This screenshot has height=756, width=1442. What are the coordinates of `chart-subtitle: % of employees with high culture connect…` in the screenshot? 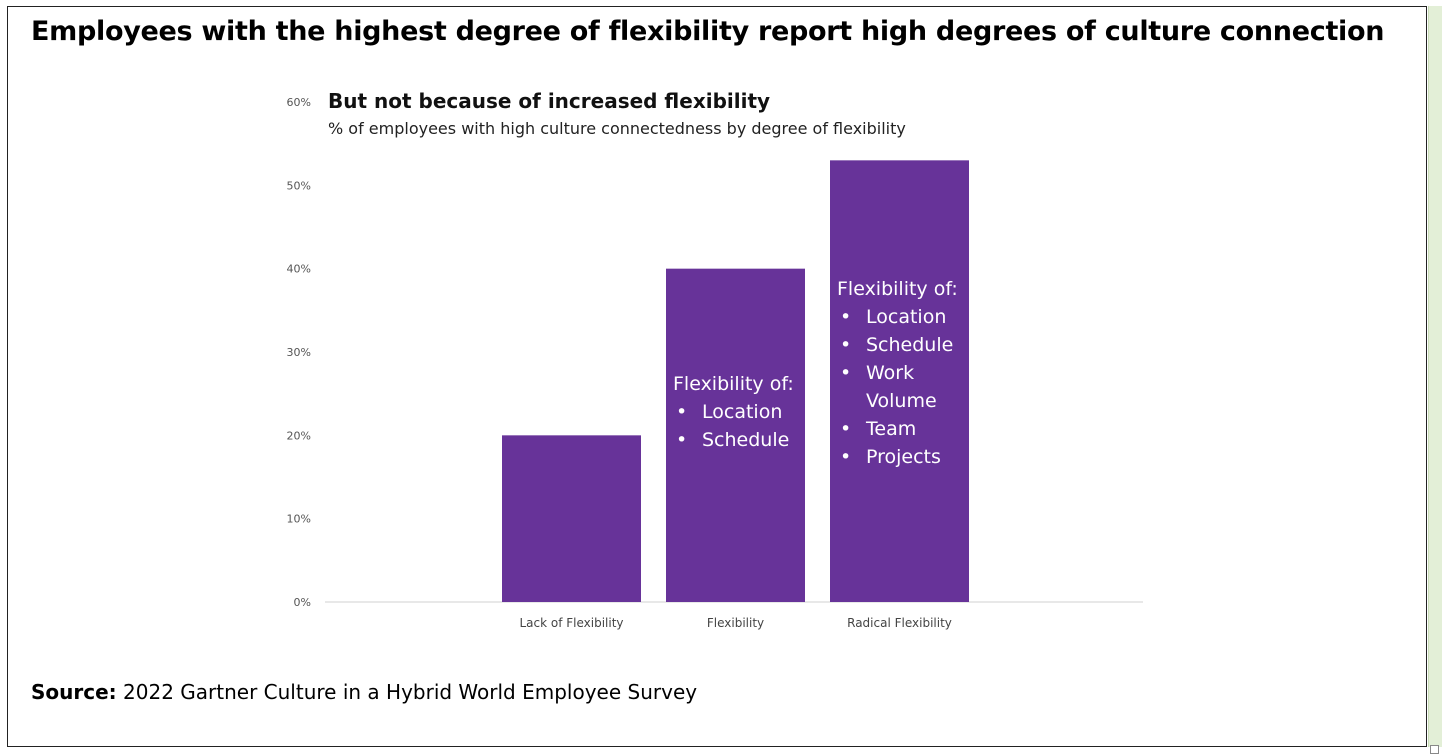 It's located at (617, 128).